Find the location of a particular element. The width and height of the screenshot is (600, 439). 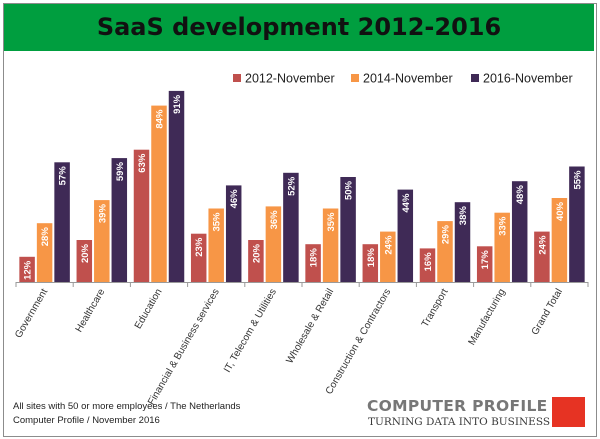

bar-2016-november-education is located at coordinates (176, 186).